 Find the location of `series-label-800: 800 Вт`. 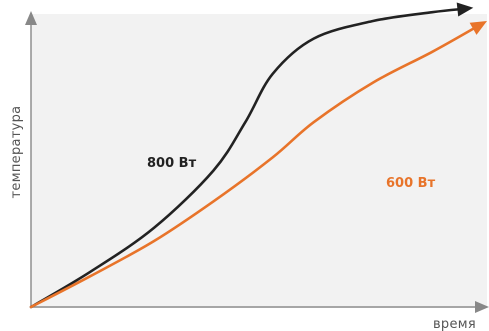

series-label-800: 800 Вт is located at coordinates (172, 163).